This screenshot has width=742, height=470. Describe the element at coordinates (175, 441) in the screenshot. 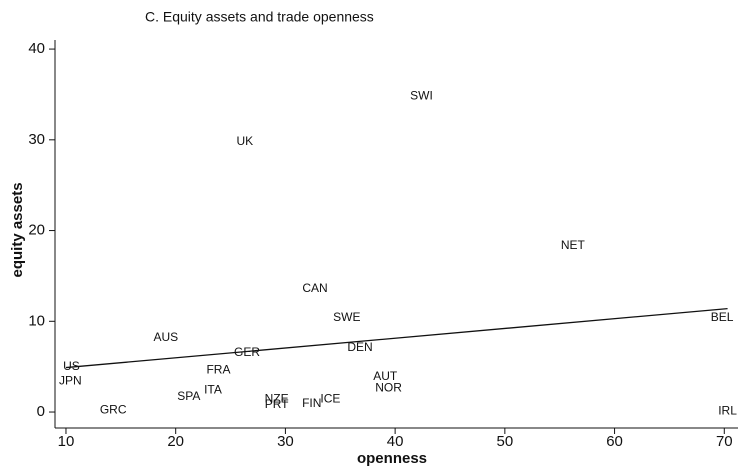

I see `x-tick-label: 20` at that location.